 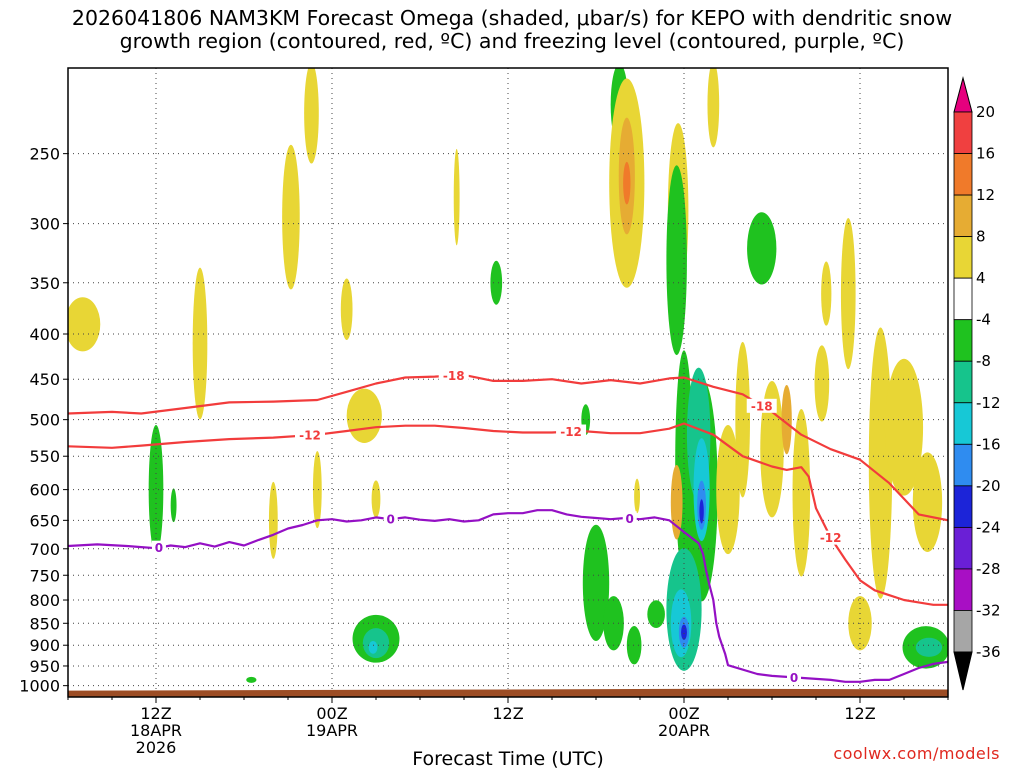 What do you see at coordinates (508, 692) in the screenshot?
I see `ground-terrain` at bounding box center [508, 692].